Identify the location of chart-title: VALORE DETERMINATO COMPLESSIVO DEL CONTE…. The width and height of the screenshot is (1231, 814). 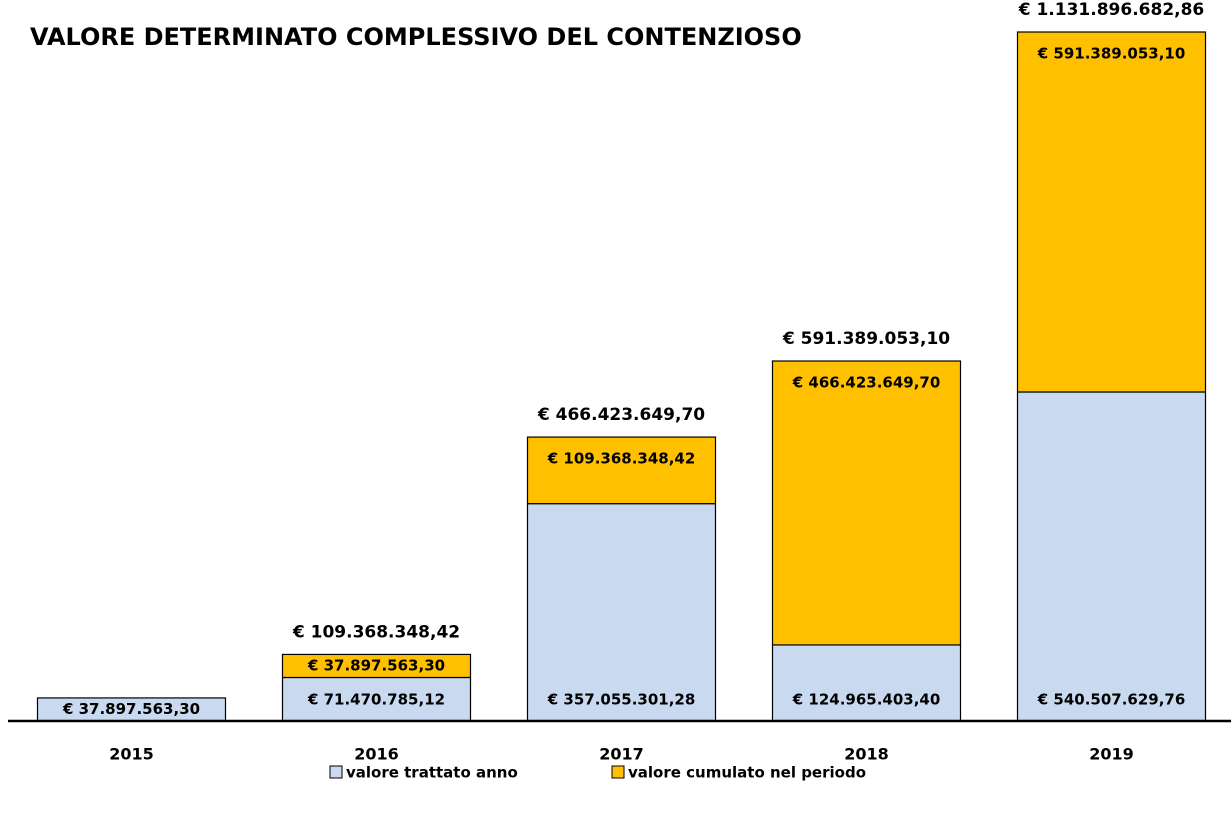
(416, 37).